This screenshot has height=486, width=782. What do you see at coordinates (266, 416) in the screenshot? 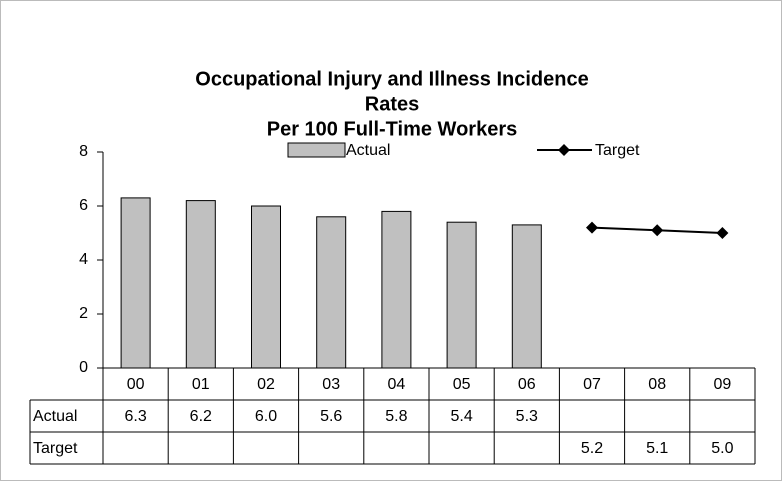
I see `table-cell: 6.0` at bounding box center [266, 416].